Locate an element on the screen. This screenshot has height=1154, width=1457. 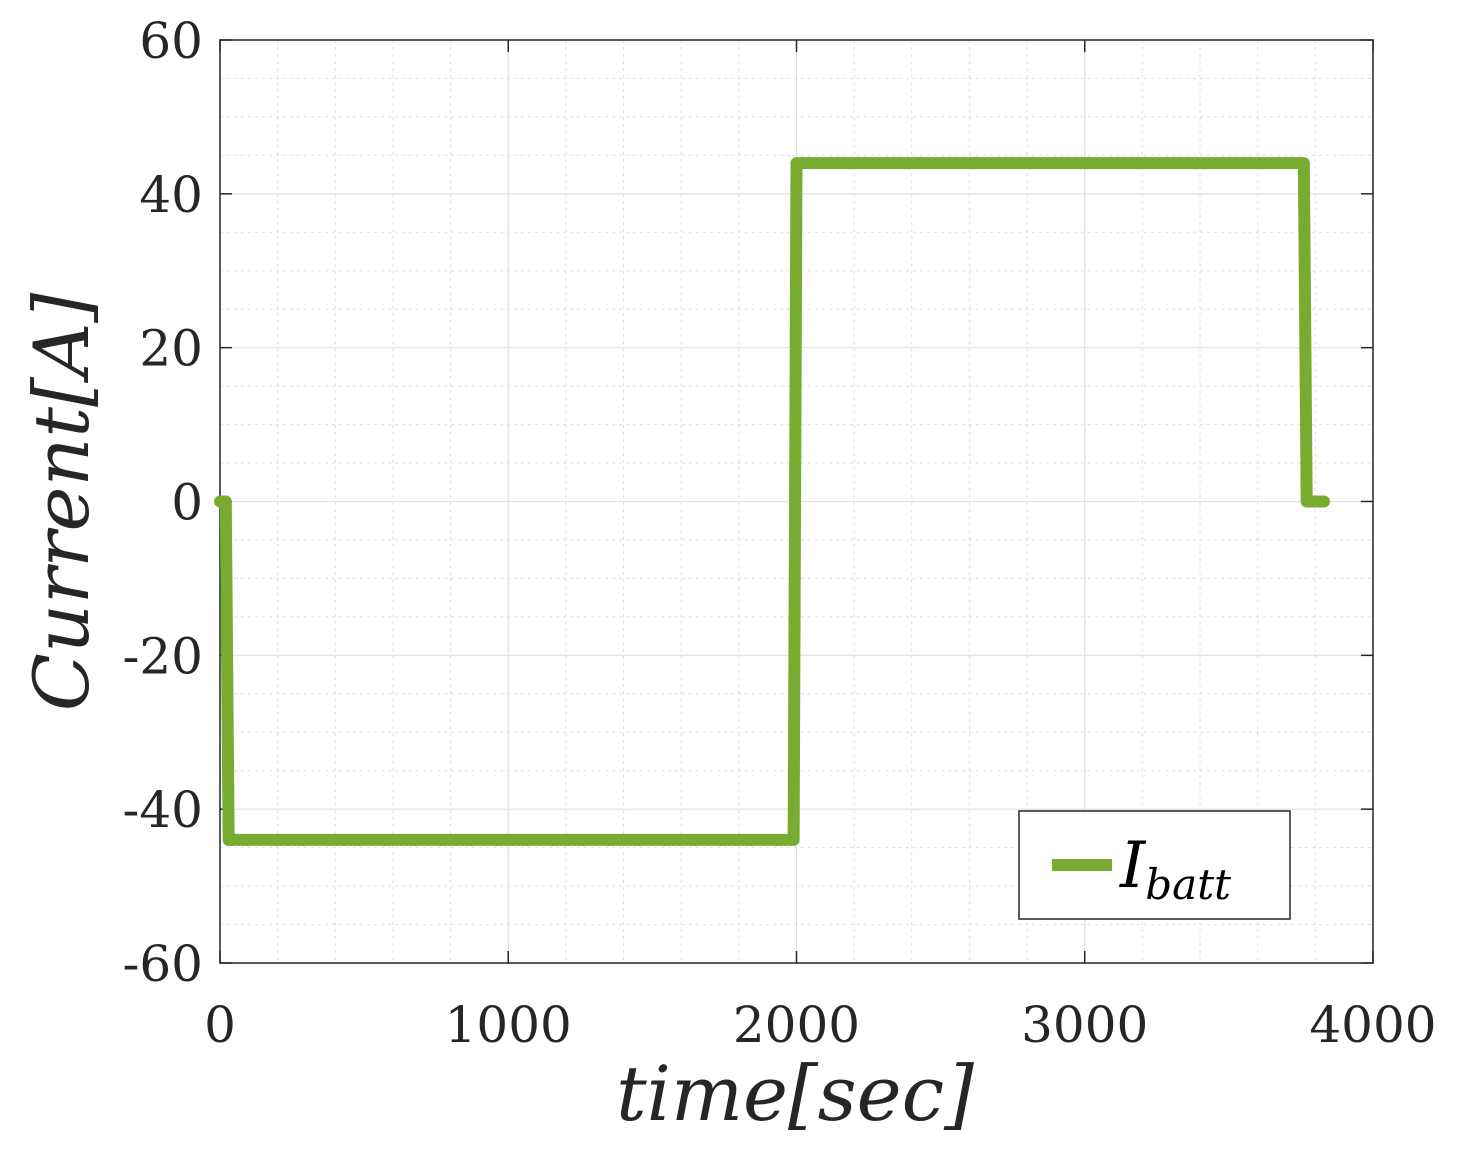
legend: Ibatt is located at coordinates (1154, 865).